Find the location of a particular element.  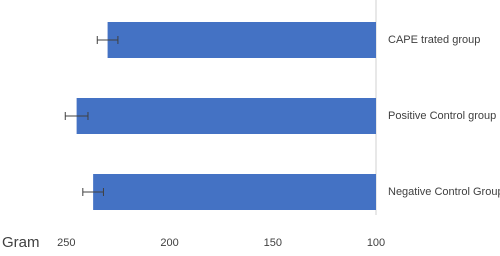

x-tick-label: 150 is located at coordinates (273, 243).